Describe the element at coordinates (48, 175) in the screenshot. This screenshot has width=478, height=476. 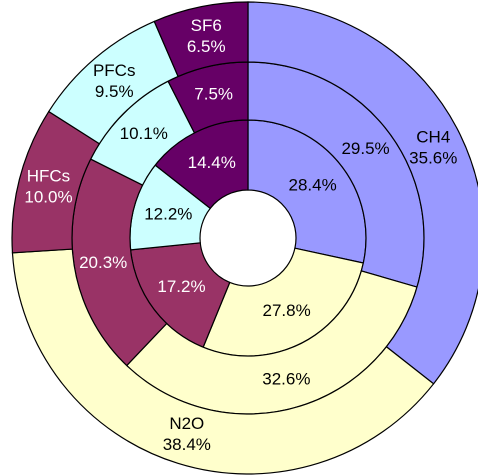
I see `category-label: HFCs` at that location.